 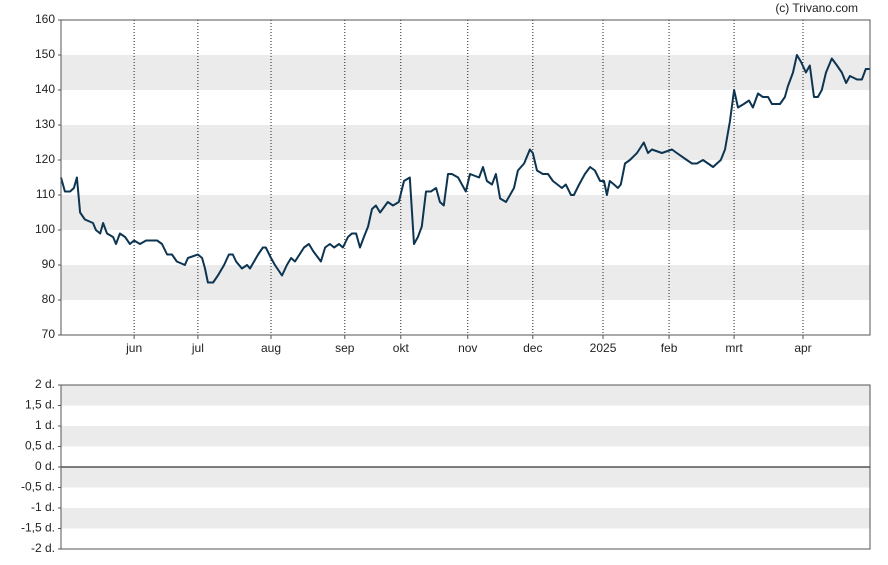 I want to click on x-tick-label: apr, so click(x=802, y=348).